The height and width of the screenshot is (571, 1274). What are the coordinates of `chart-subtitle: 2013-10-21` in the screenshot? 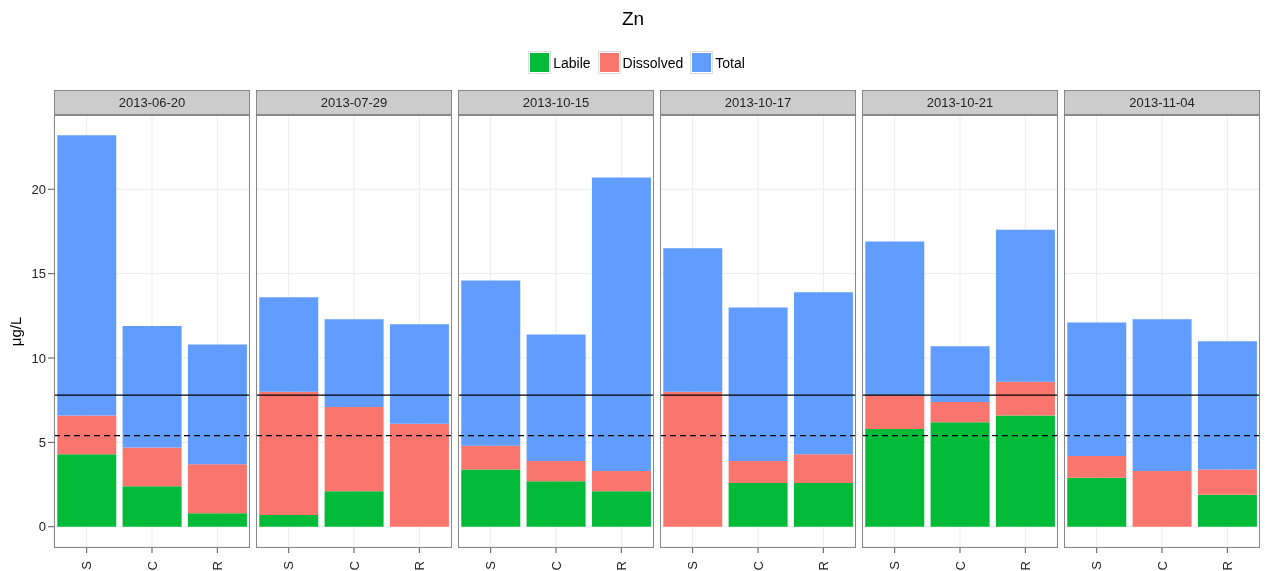 It's located at (960, 102).